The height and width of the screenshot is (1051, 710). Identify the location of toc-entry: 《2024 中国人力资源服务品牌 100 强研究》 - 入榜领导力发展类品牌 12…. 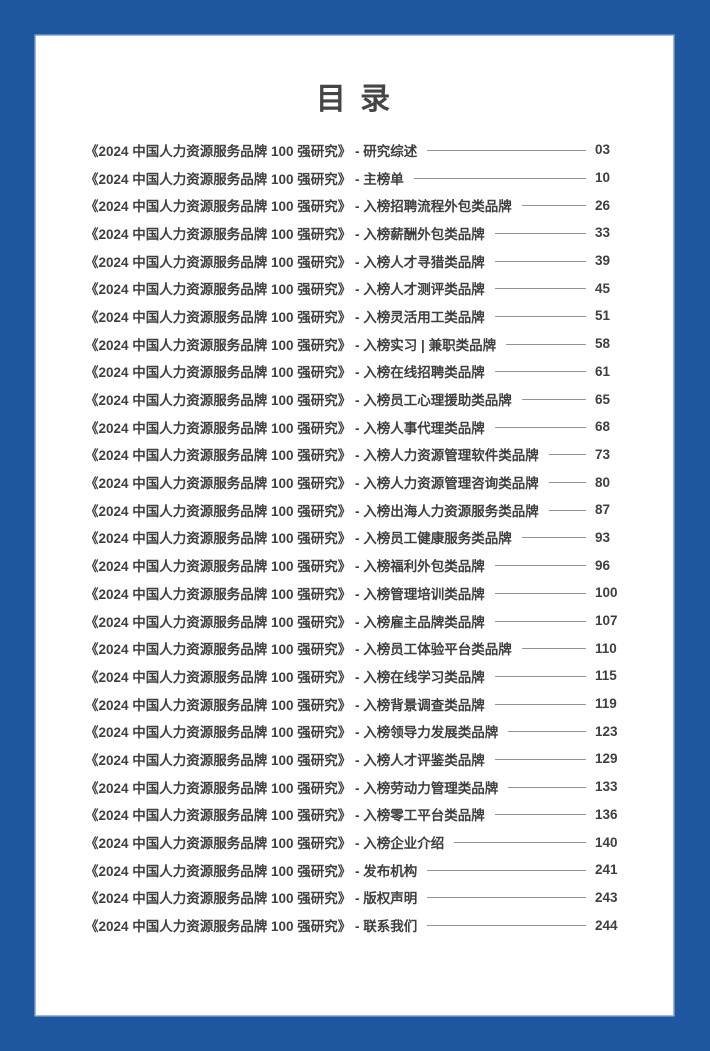
(355, 731).